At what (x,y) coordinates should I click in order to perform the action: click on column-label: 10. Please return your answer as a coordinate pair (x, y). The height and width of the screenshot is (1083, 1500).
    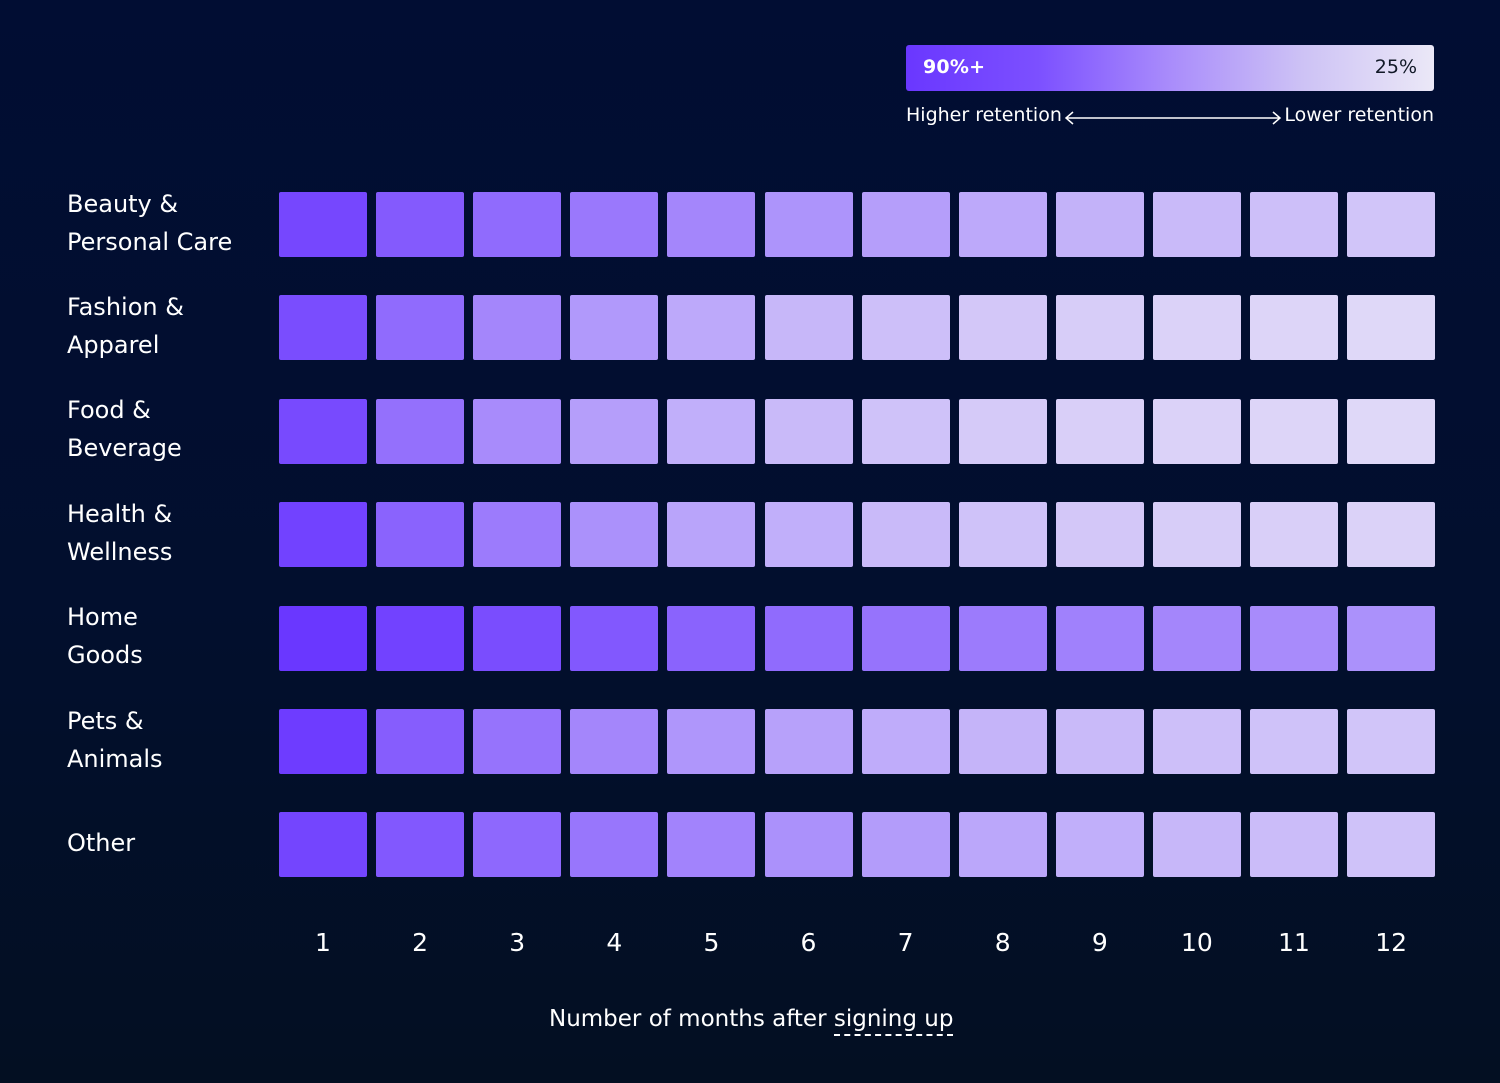
    Looking at the image, I should click on (1196, 942).